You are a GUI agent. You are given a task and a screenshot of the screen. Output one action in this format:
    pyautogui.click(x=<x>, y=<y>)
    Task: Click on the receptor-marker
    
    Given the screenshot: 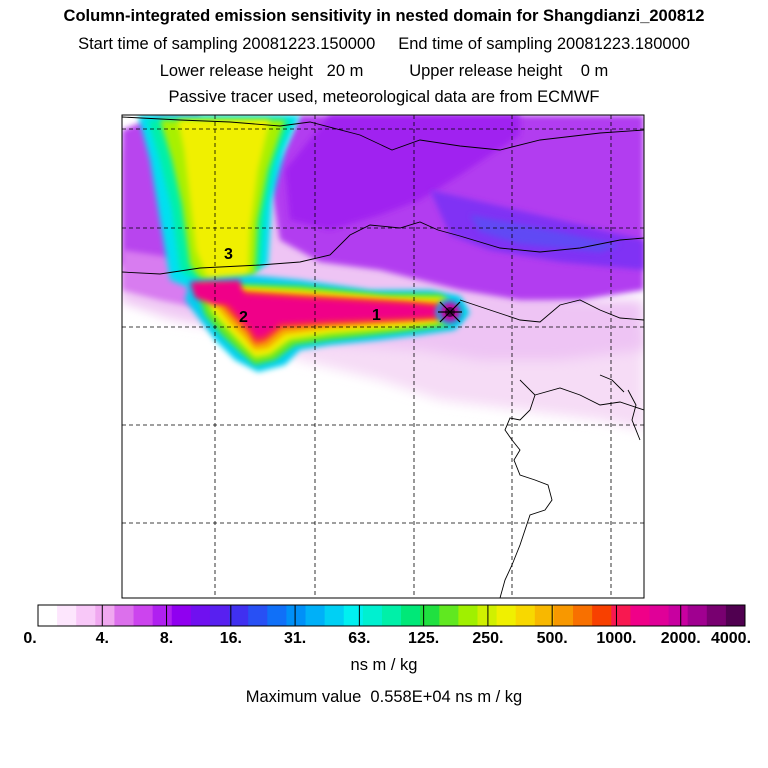 What is the action you would take?
    pyautogui.click(x=450, y=312)
    